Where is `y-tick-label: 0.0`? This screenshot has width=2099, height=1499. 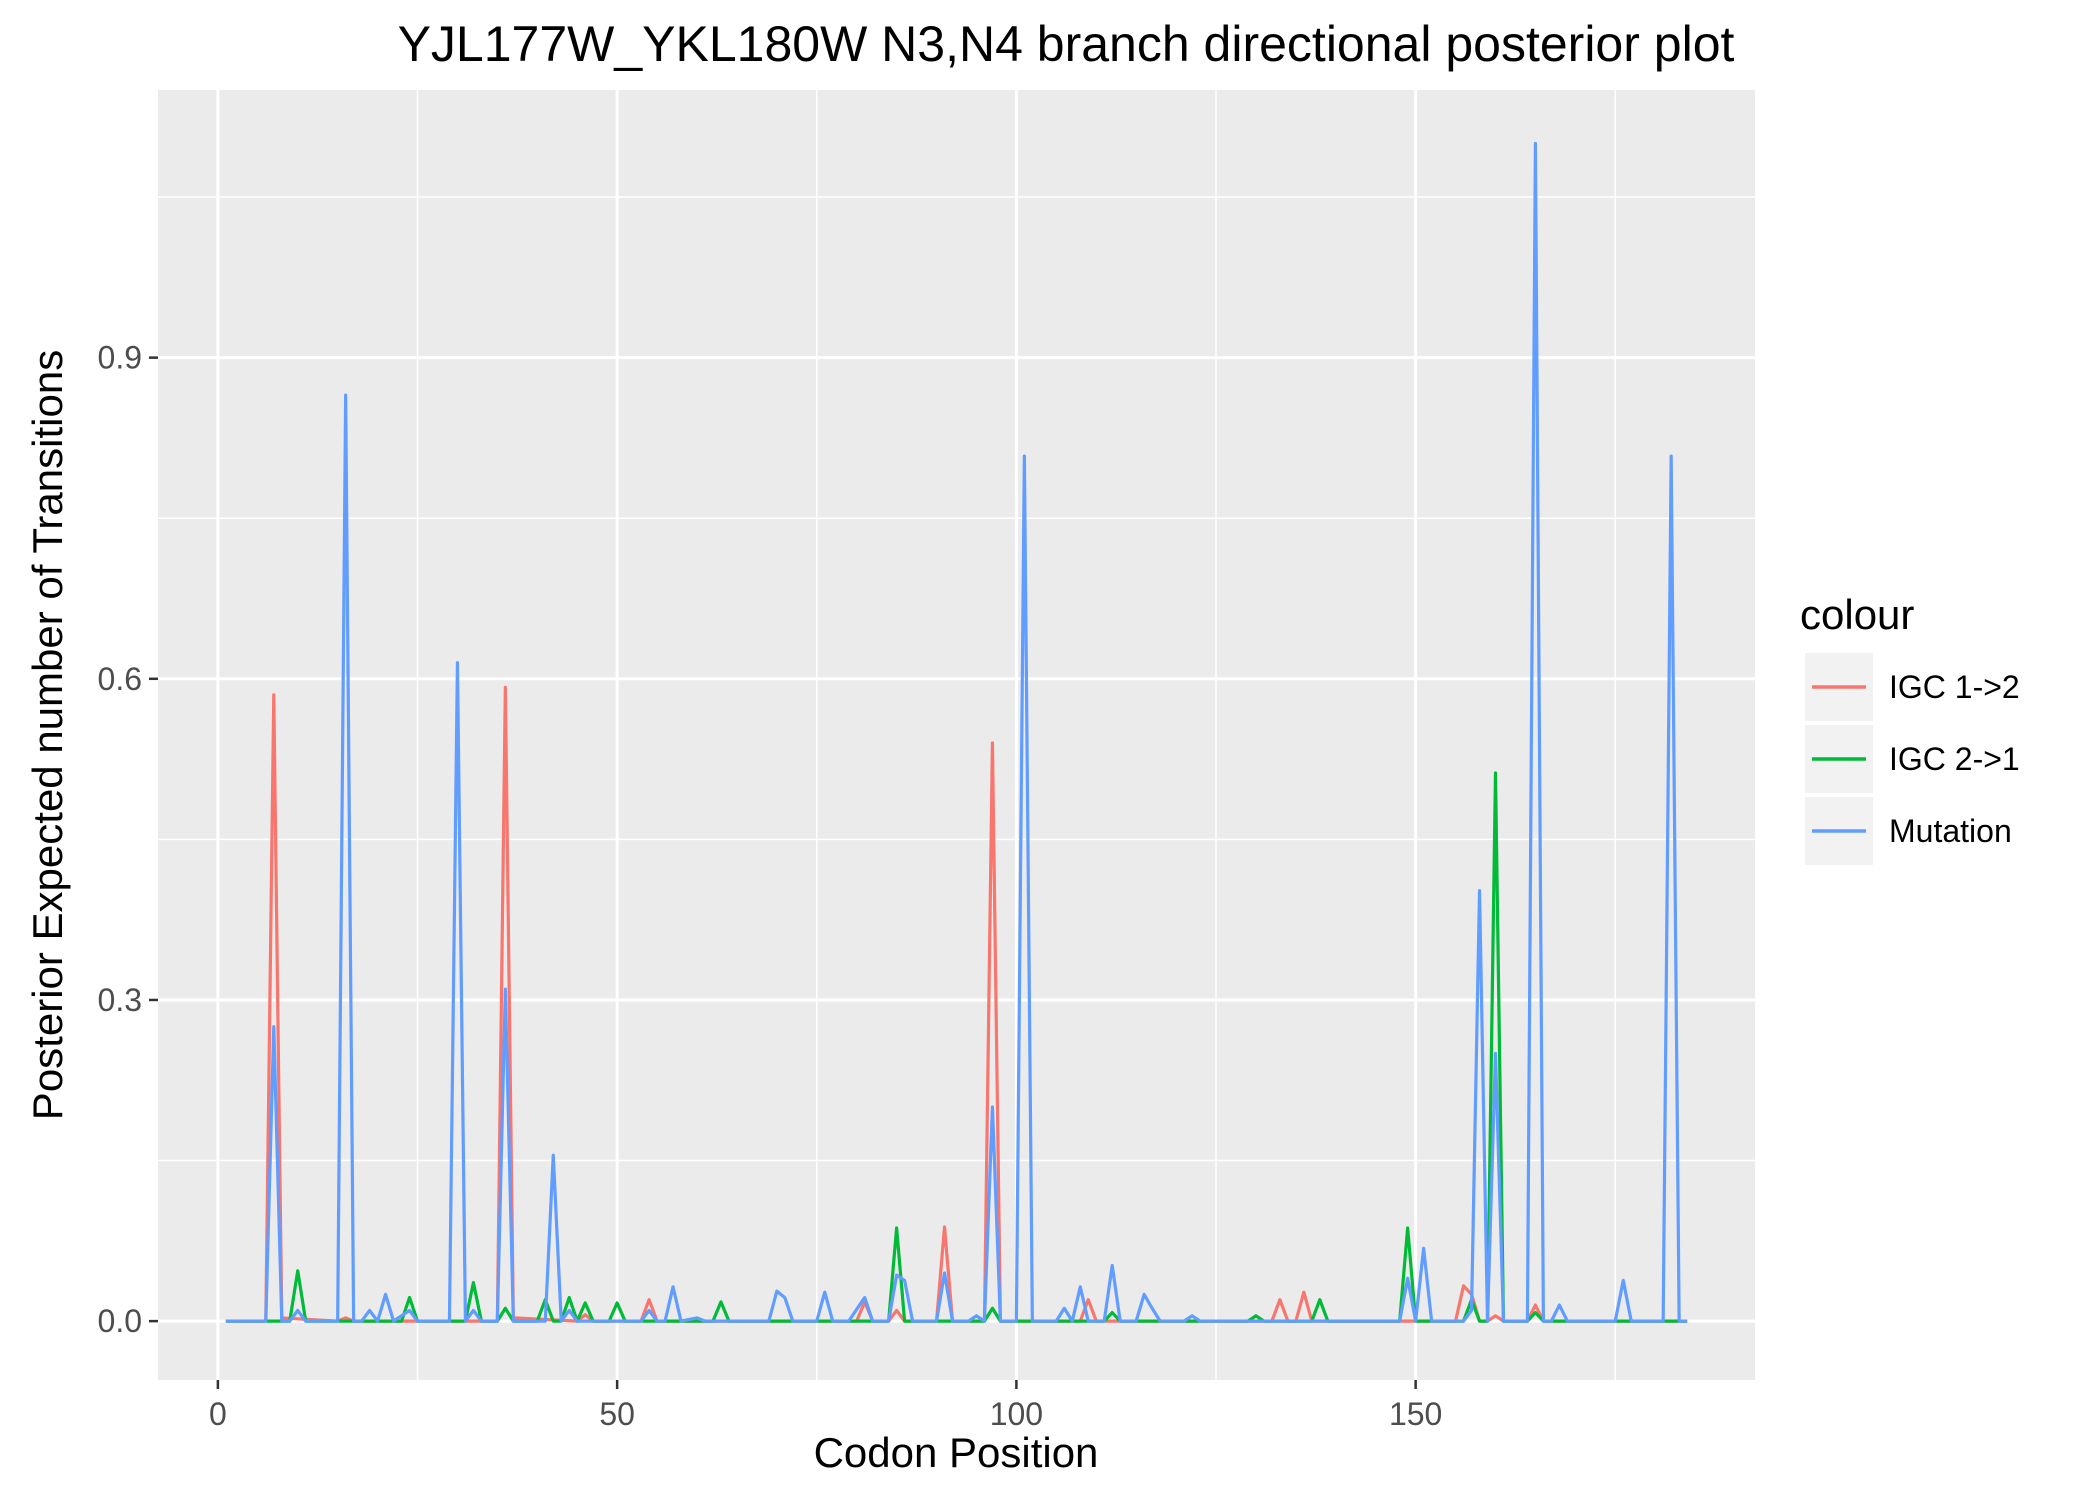 y-tick-label: 0.0 is located at coordinates (120, 1321).